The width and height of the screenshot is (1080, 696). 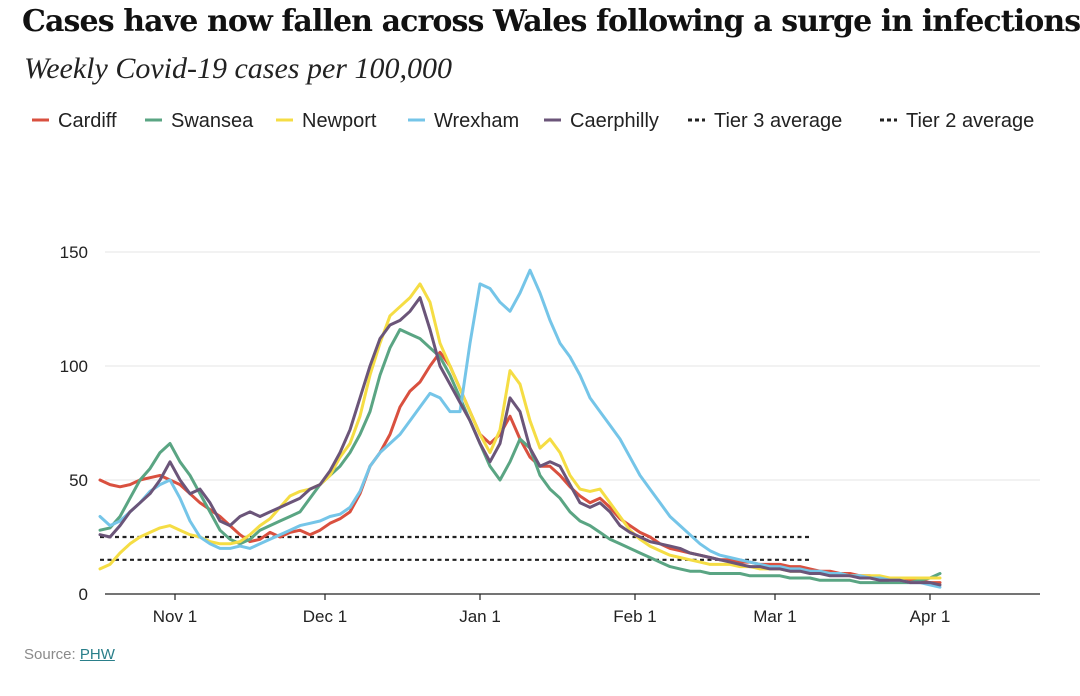 I want to click on source-label: Source:, so click(x=52, y=654).